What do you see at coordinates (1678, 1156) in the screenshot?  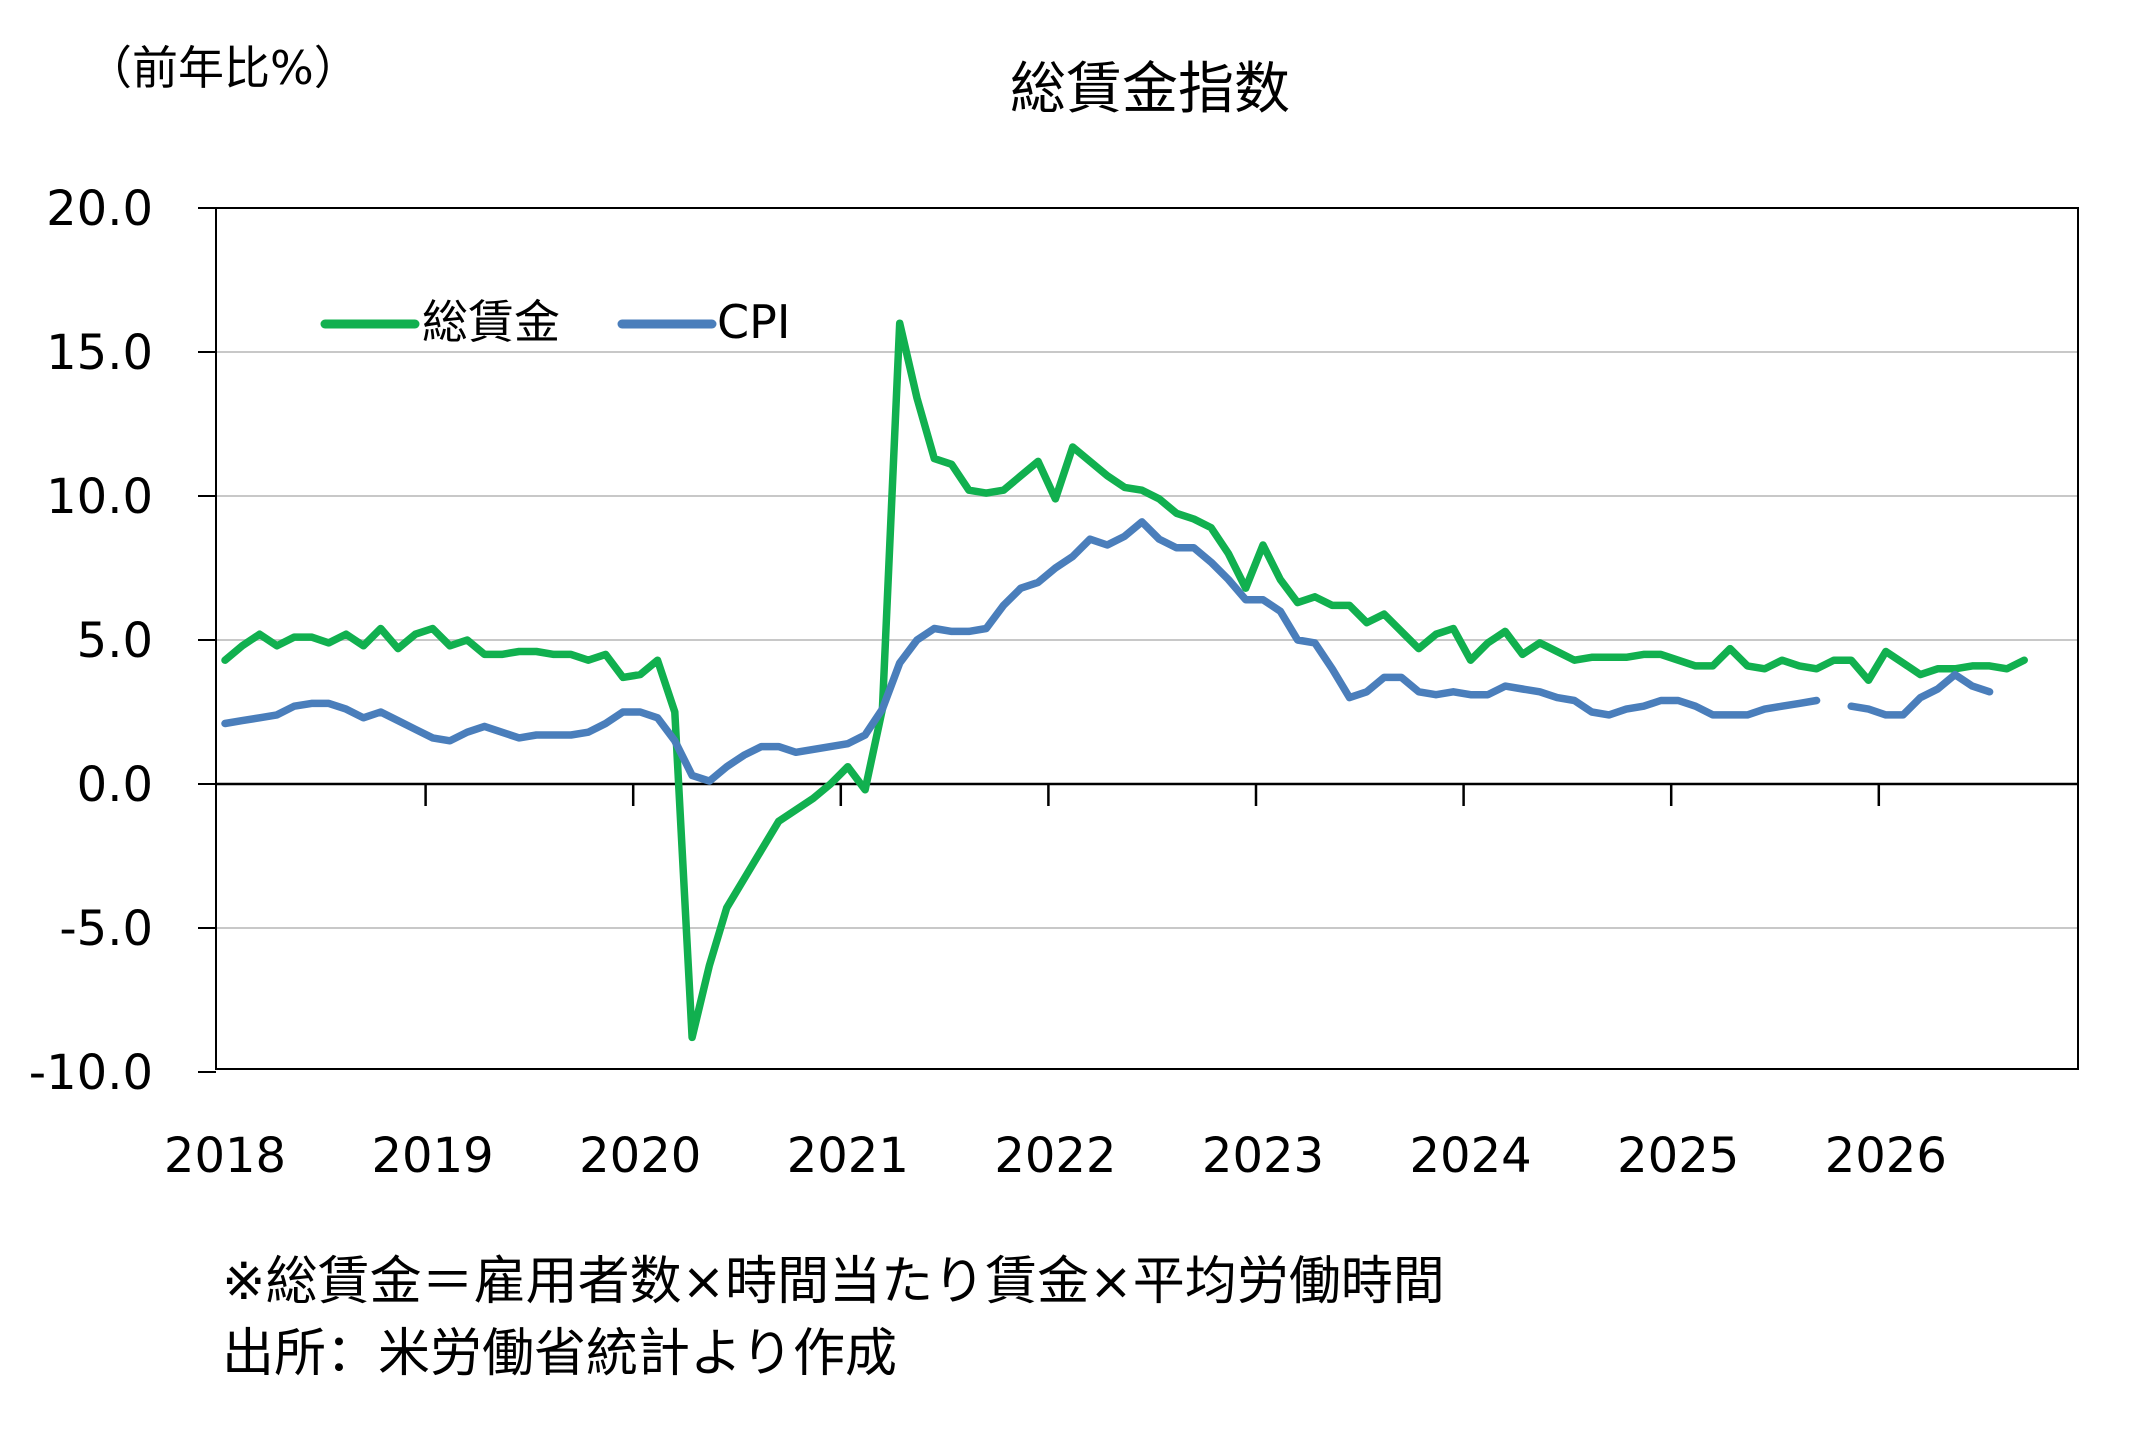 I see `x-tick-label: 2025` at bounding box center [1678, 1156].